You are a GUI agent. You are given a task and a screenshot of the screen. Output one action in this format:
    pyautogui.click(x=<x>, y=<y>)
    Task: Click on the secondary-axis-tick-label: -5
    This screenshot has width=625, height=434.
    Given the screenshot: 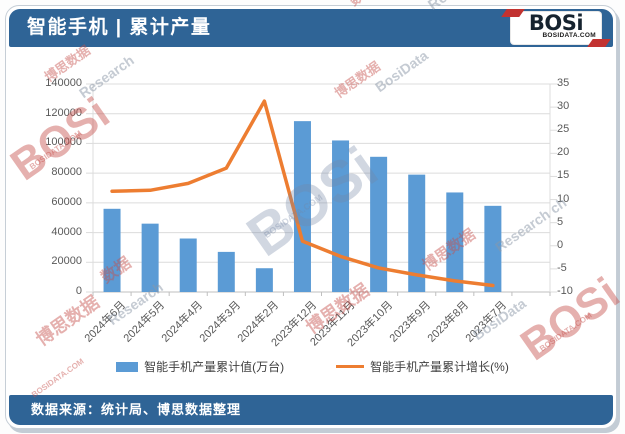 What is the action you would take?
    pyautogui.click(x=562, y=267)
    